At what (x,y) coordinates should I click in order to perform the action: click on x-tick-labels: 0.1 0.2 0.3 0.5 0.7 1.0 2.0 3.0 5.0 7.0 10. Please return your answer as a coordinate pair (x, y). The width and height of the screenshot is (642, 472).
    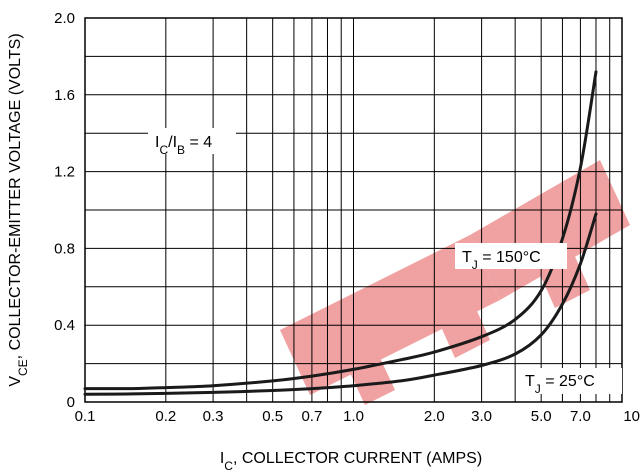
    Looking at the image, I should click on (357, 416).